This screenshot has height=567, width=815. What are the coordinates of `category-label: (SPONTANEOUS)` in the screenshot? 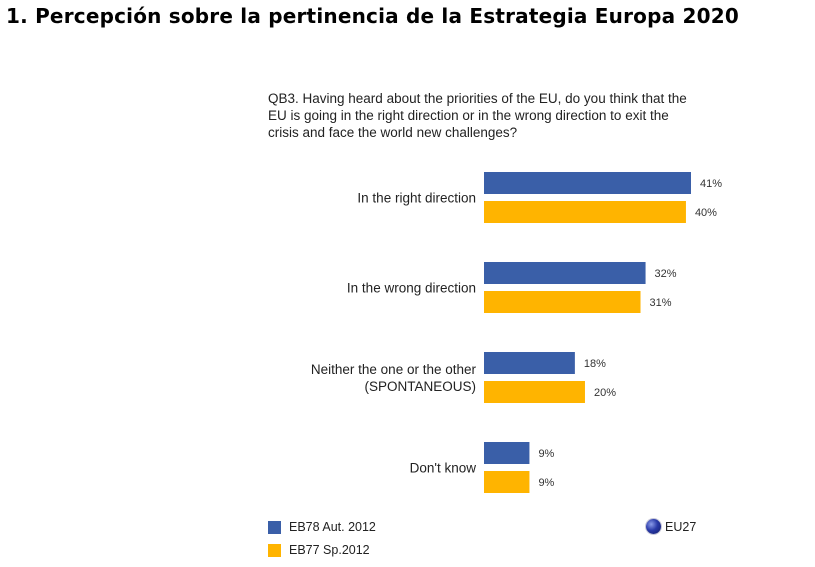 It's located at (420, 386).